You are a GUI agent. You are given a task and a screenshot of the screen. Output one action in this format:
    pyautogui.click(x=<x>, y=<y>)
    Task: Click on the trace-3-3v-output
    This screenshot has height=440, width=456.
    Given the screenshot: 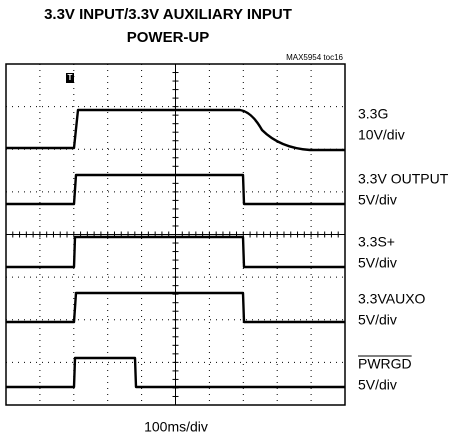 What is the action you would take?
    pyautogui.click(x=175, y=189)
    